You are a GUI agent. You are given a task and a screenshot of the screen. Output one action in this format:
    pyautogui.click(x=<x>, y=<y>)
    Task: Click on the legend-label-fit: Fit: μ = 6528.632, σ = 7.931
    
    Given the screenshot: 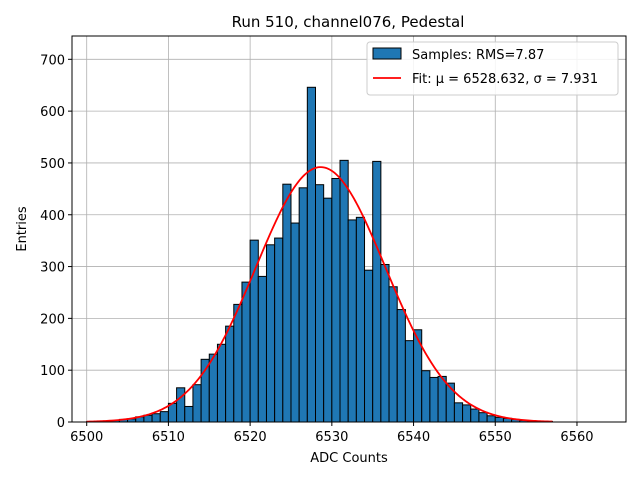 What is the action you would take?
    pyautogui.click(x=505, y=79)
    